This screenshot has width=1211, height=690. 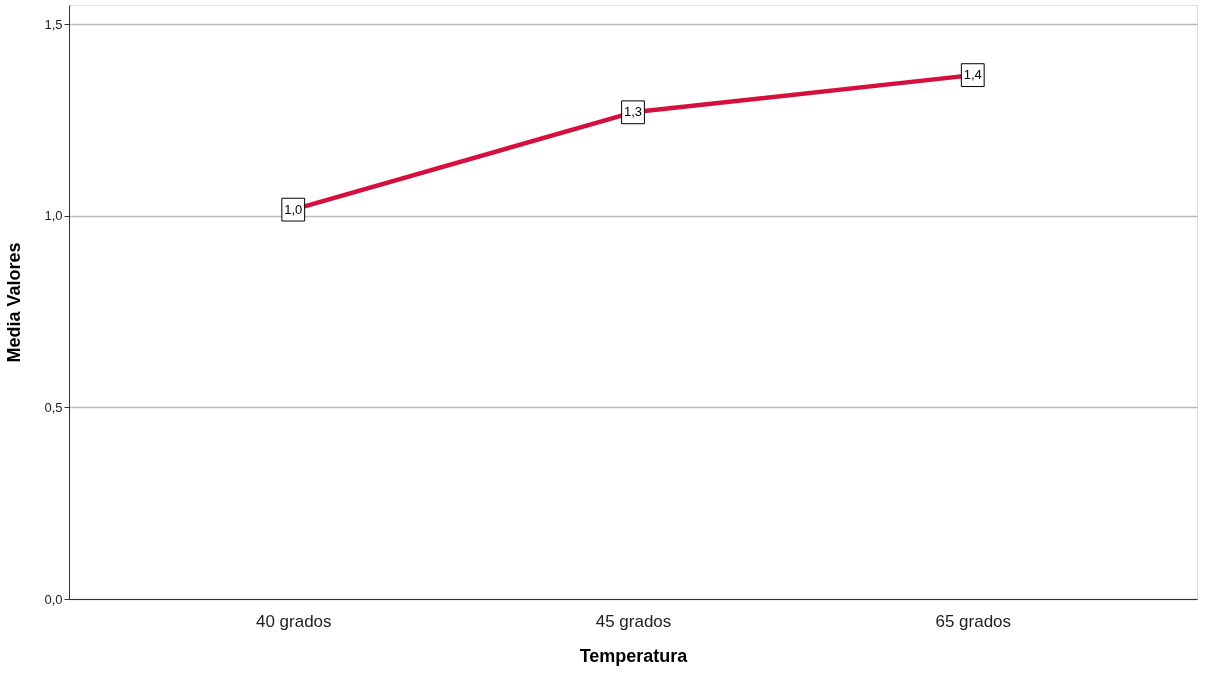 What do you see at coordinates (972, 75) in the screenshot?
I see `data-label: 1,4` at bounding box center [972, 75].